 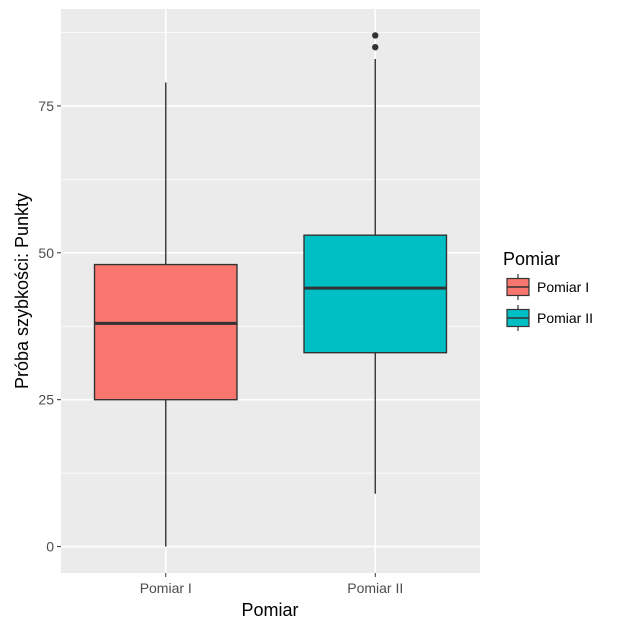 What do you see at coordinates (46, 253) in the screenshot?
I see `y-tick-label: 50` at bounding box center [46, 253].